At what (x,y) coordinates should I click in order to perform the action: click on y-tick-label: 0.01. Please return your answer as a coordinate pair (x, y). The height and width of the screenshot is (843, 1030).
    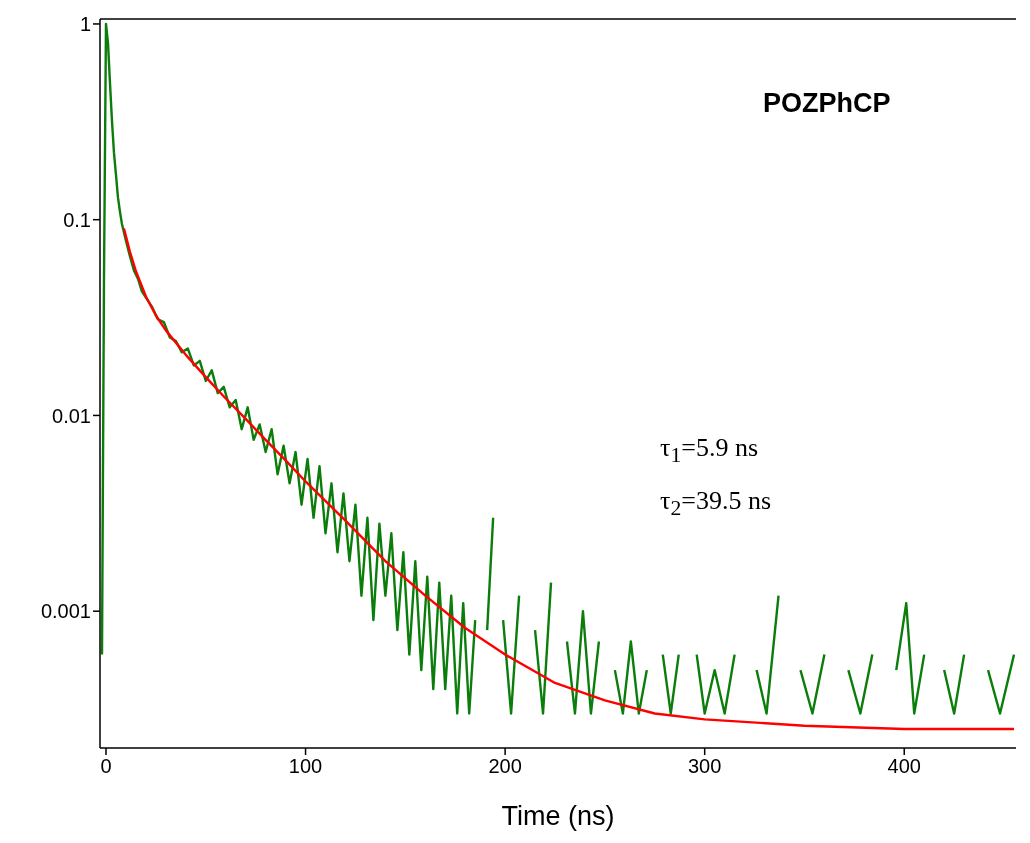
    Looking at the image, I should click on (71, 415).